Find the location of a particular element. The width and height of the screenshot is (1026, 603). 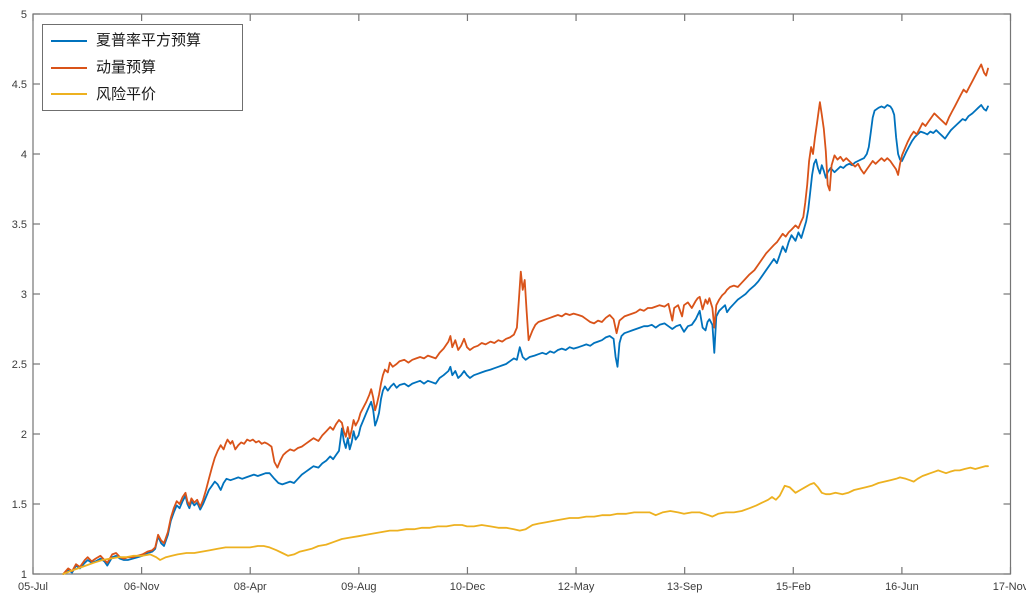

y-tick-label: 2 is located at coordinates (24, 435).